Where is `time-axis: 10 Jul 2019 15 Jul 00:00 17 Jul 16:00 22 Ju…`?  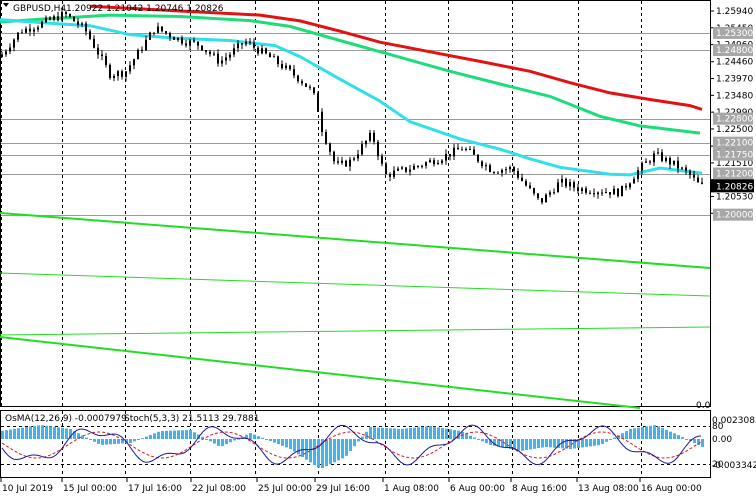
time-axis: 10 Jul 2019 15 Jul 00:00 17 Jul 16:00 22 Ju… is located at coordinates (351, 486).